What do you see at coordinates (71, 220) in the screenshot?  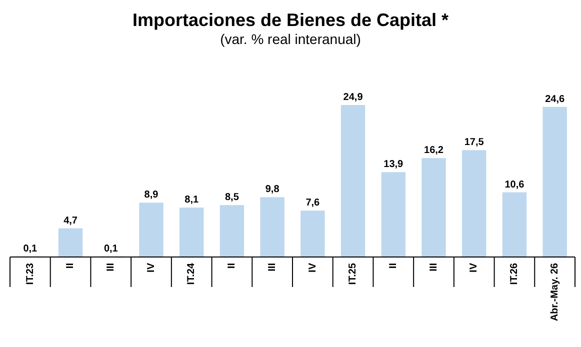 I see `data-label: 4,7` at bounding box center [71, 220].